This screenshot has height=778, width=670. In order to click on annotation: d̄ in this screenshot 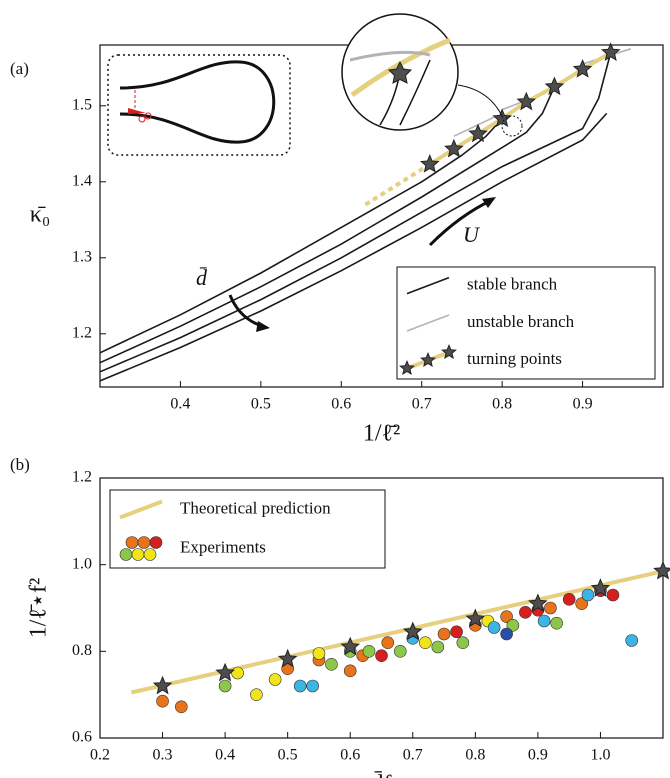, I will do `click(202, 277)`.